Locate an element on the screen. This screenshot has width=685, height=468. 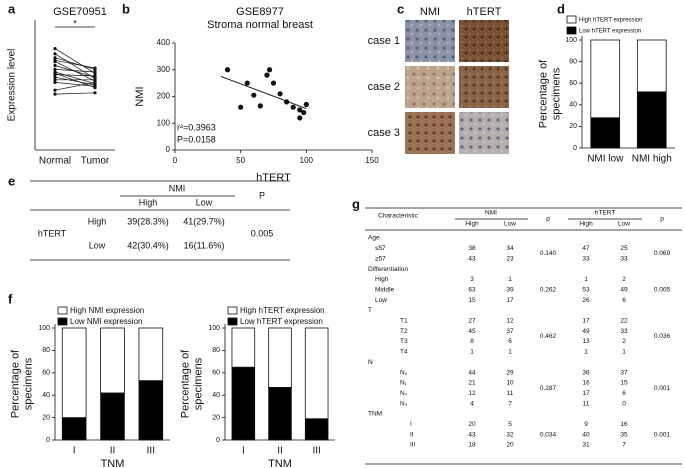
y-tick-label: 200 is located at coordinates (164, 96).